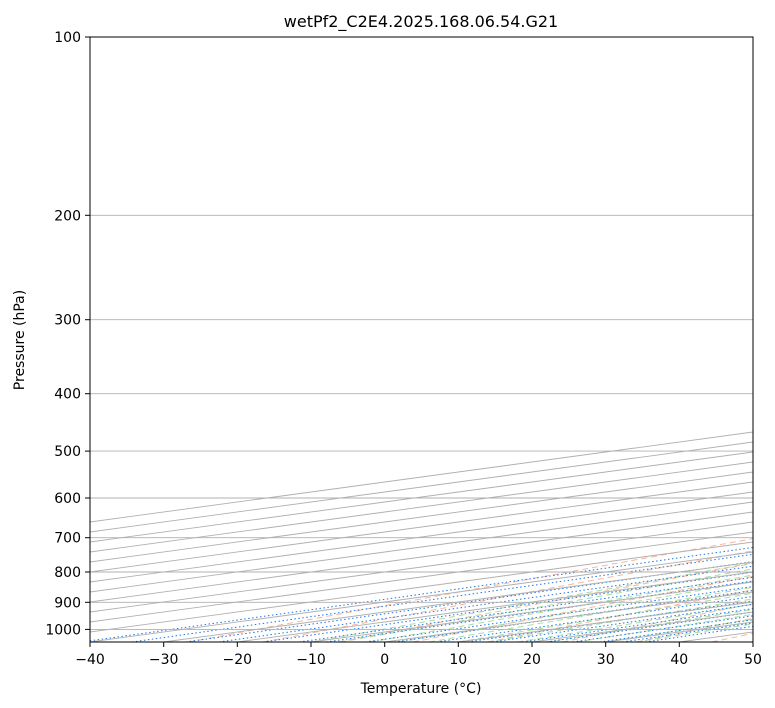  Describe the element at coordinates (67, 321) in the screenshot. I see `y-tick-label: 300` at that location.